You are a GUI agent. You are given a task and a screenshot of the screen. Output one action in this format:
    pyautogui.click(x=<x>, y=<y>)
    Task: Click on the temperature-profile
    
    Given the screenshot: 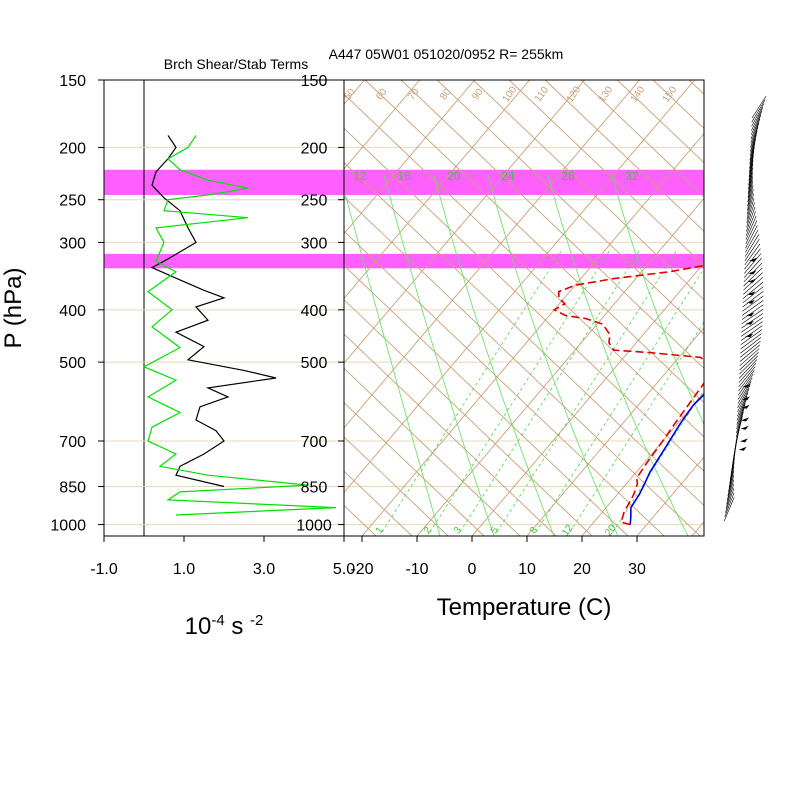 What is the action you would take?
    pyautogui.click(x=666, y=459)
    